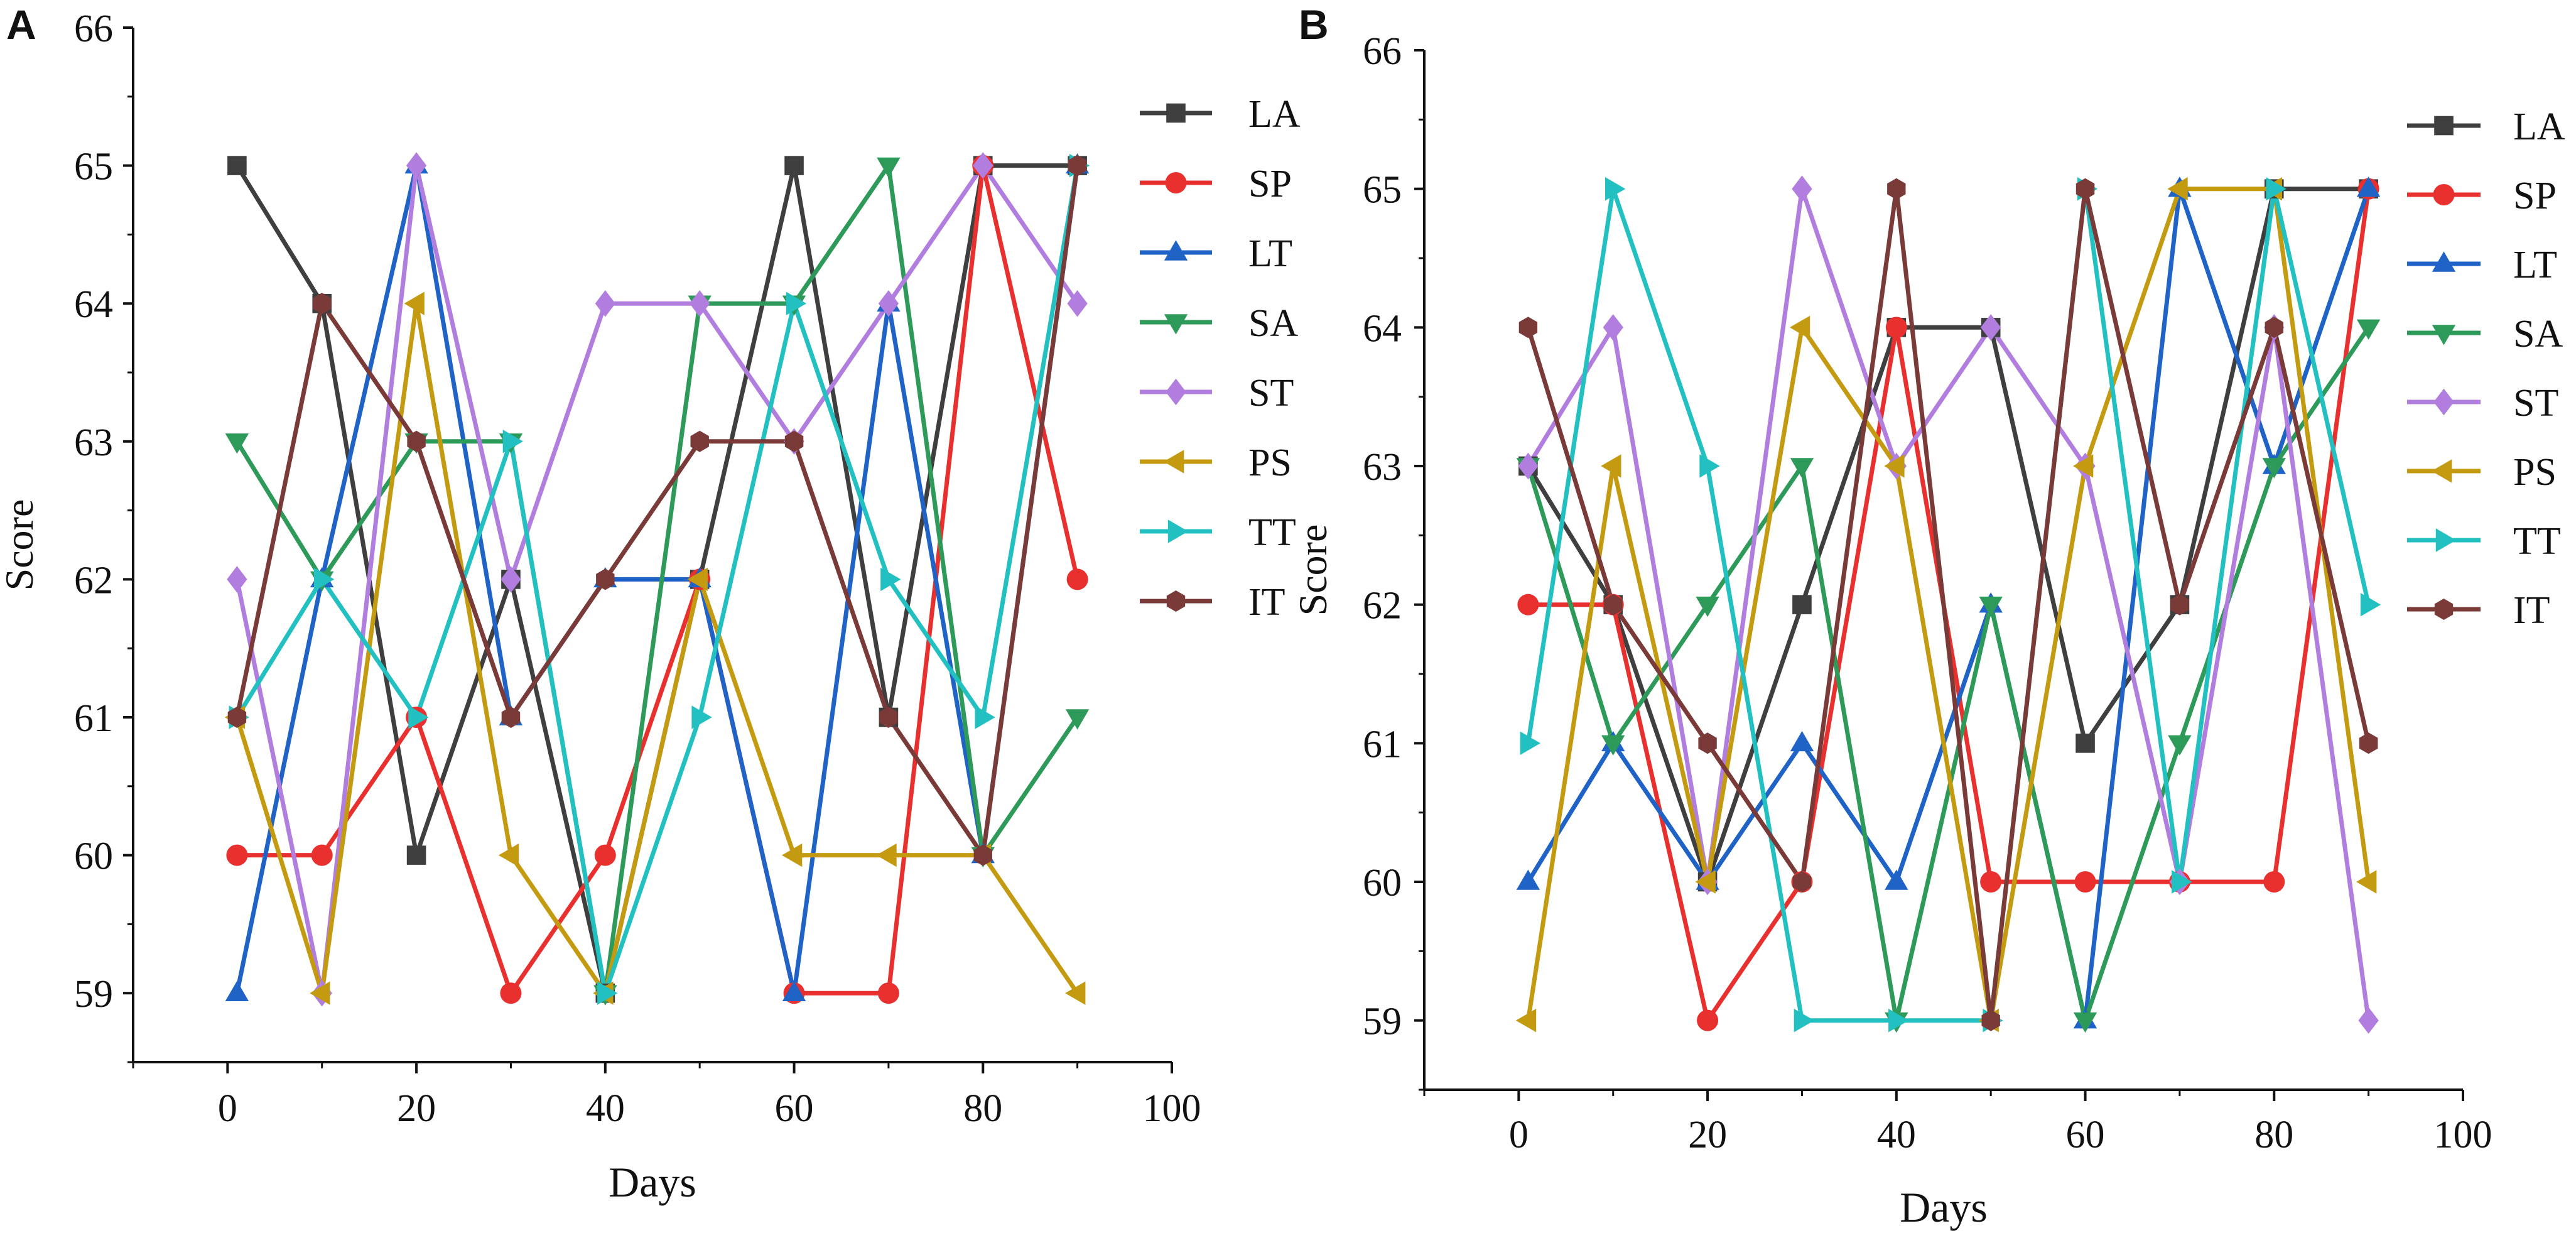 Image resolution: width=2576 pixels, height=1243 pixels. Describe the element at coordinates (1382, 190) in the screenshot. I see `y-tick-label: 65` at that location.